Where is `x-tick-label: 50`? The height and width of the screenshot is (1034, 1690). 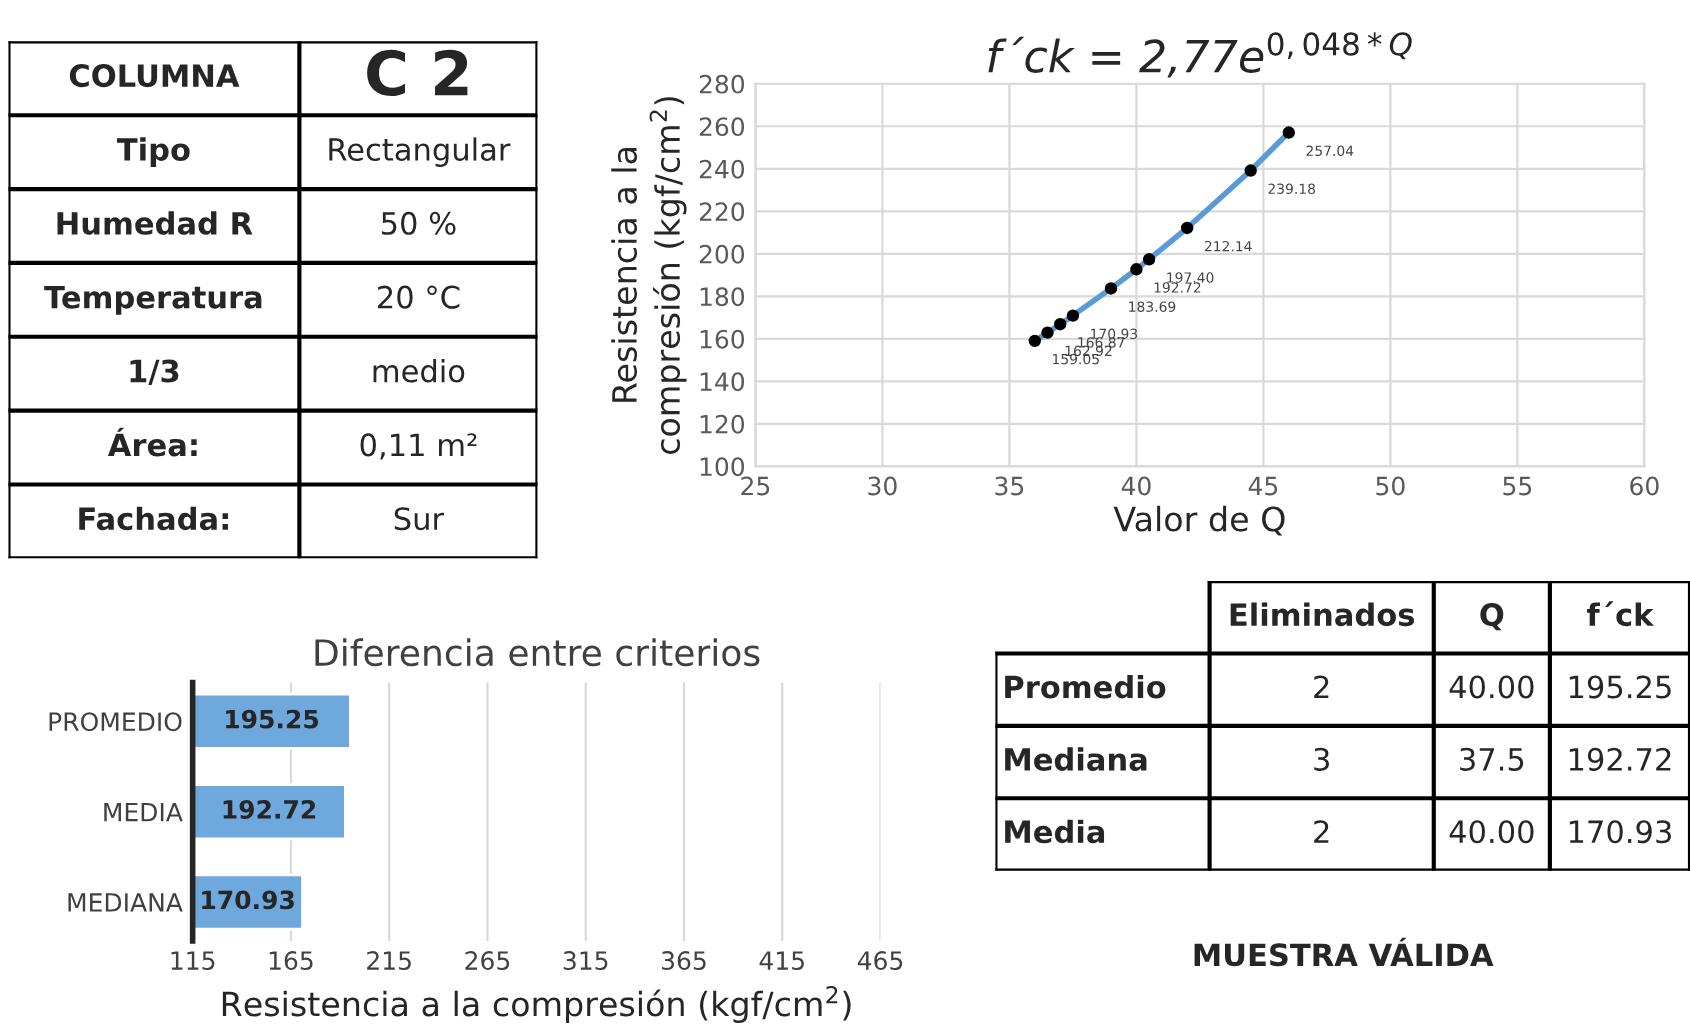 x-tick-label: 50 is located at coordinates (1390, 486).